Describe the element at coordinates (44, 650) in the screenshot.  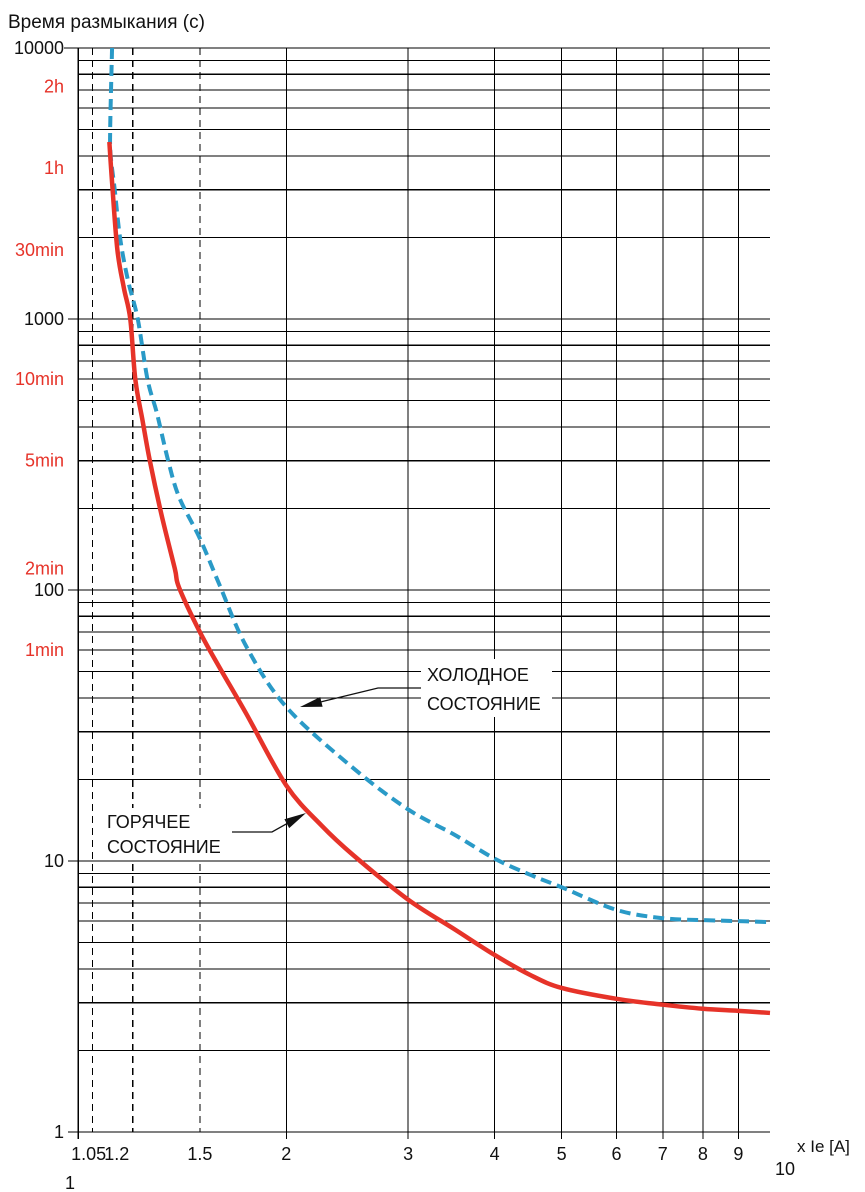
I see `y-time-tick-label: 1min` at that location.